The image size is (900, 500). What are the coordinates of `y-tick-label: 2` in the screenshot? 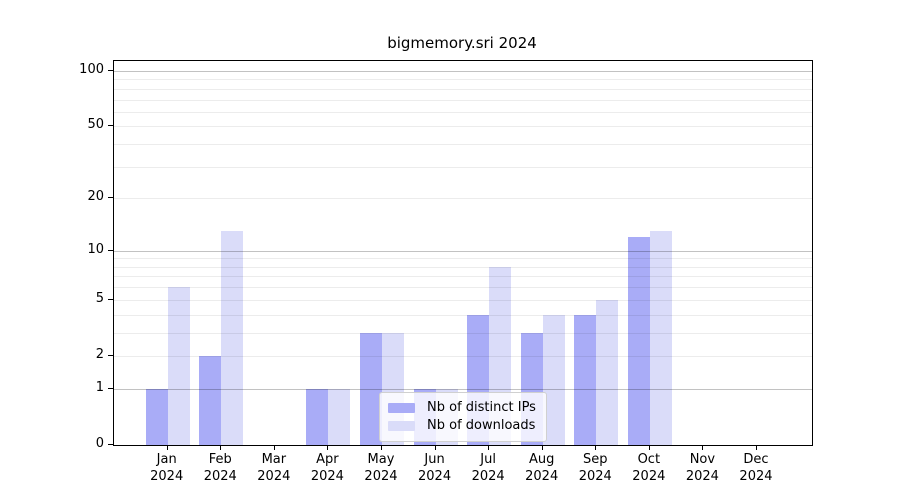 It's located at (99, 354).